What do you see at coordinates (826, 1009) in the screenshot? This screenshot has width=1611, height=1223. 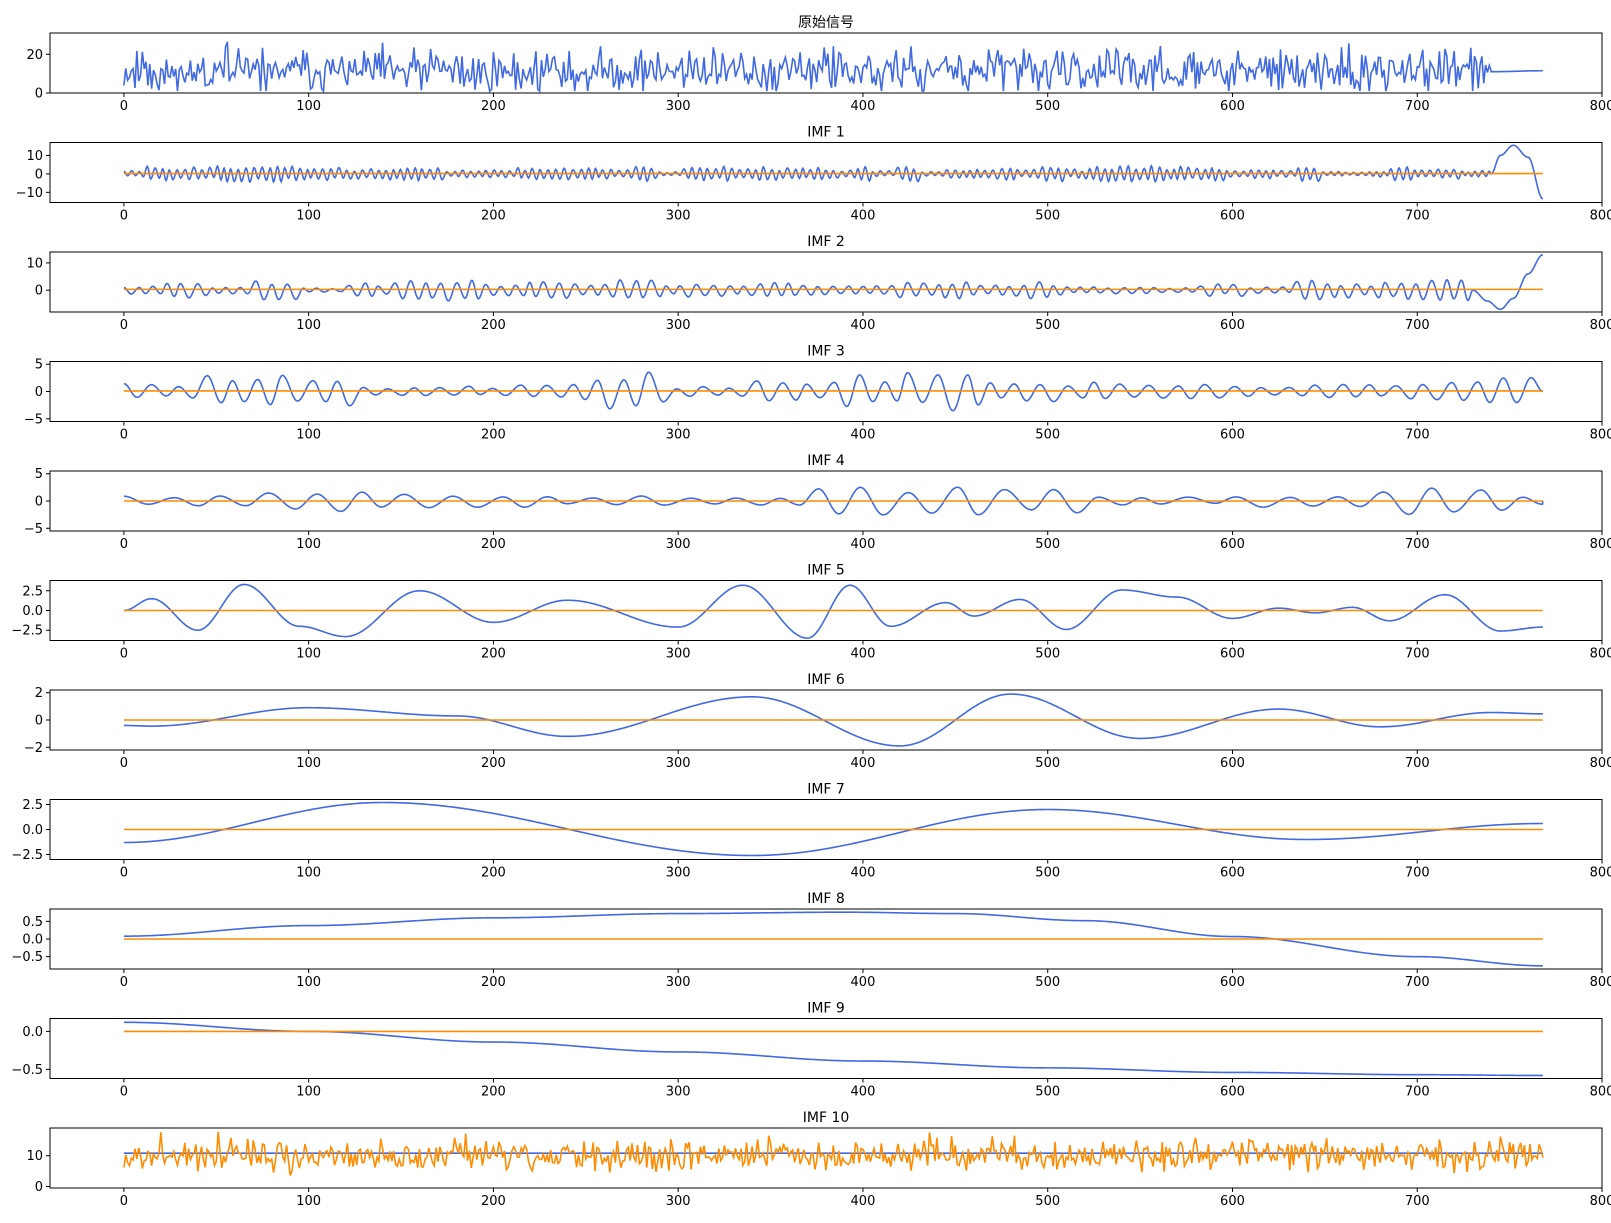 I see `subplot-title: IMF 9` at bounding box center [826, 1009].